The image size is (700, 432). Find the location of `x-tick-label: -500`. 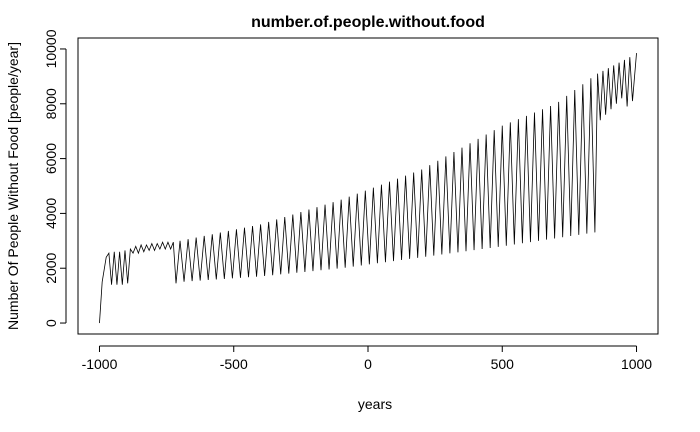

x-tick-label: -500 is located at coordinates (234, 364).